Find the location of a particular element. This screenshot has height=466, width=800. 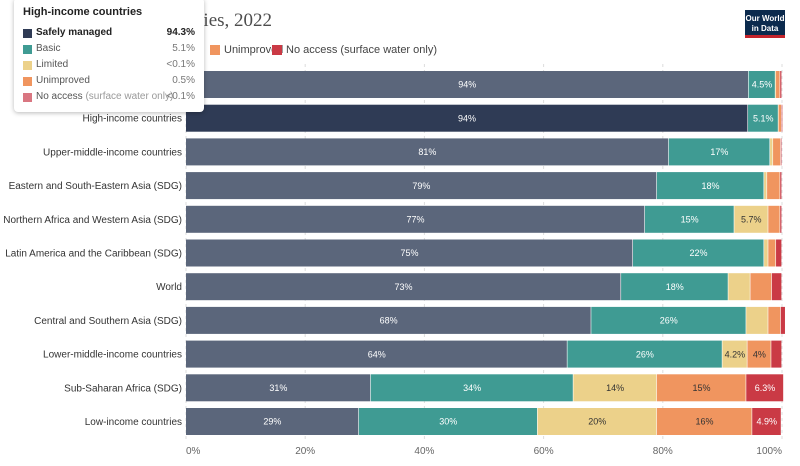

data-label: 14% is located at coordinates (615, 388).